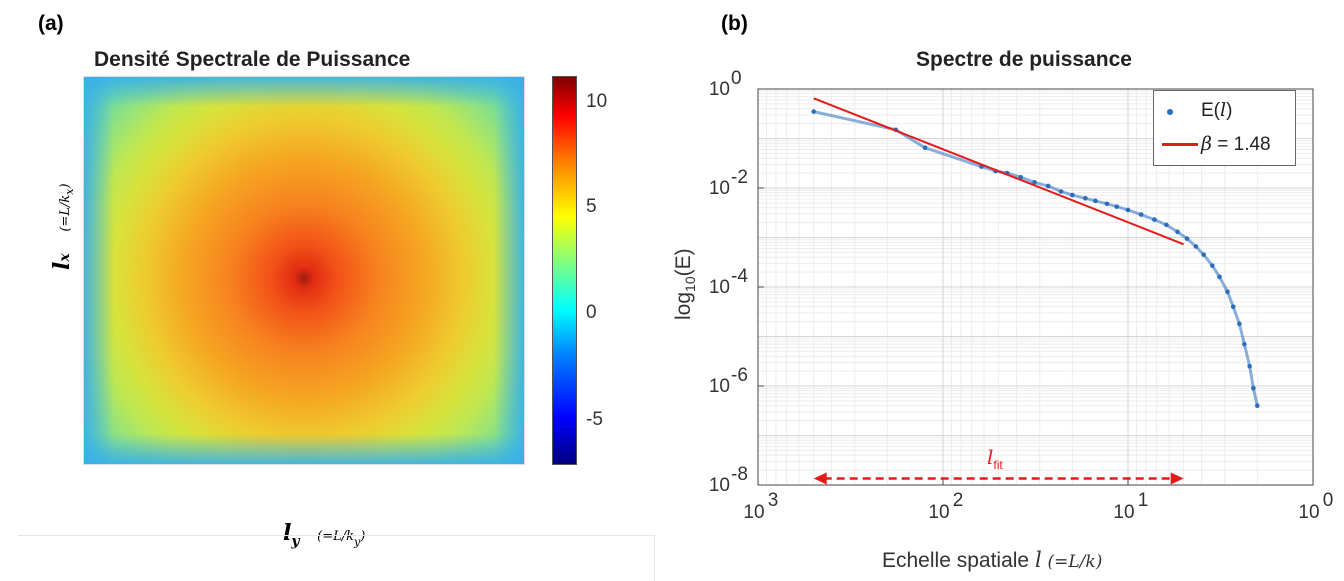 Image resolution: width=1344 pixels, height=581 pixels. I want to click on panel-a-label: (a), so click(51, 23).